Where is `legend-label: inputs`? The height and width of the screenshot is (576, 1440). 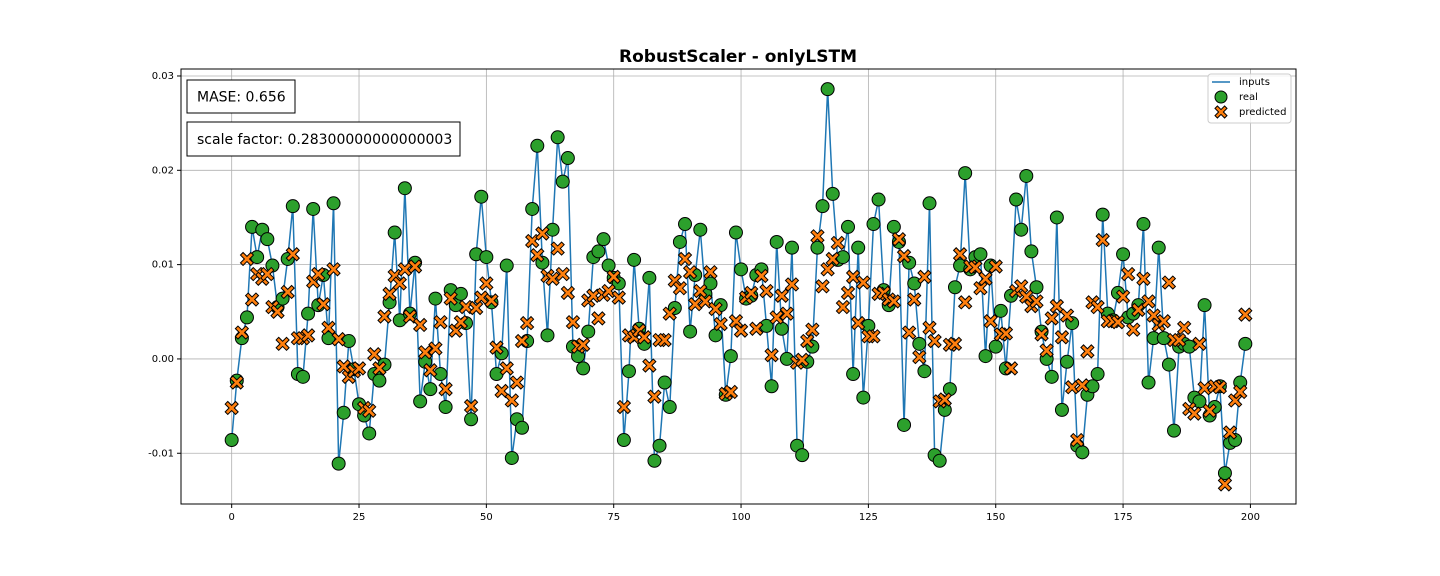
legend-label: inputs is located at coordinates (1254, 82).